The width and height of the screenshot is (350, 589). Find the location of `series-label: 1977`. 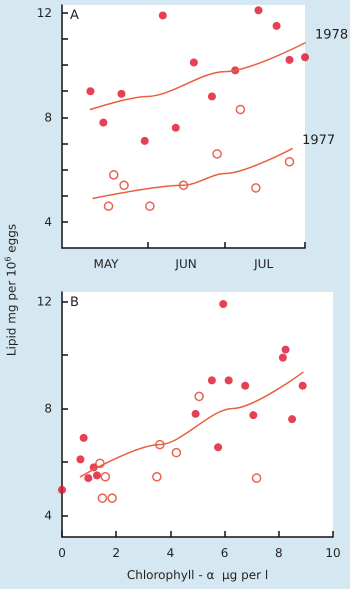

series-label: 1977 is located at coordinates (319, 140).